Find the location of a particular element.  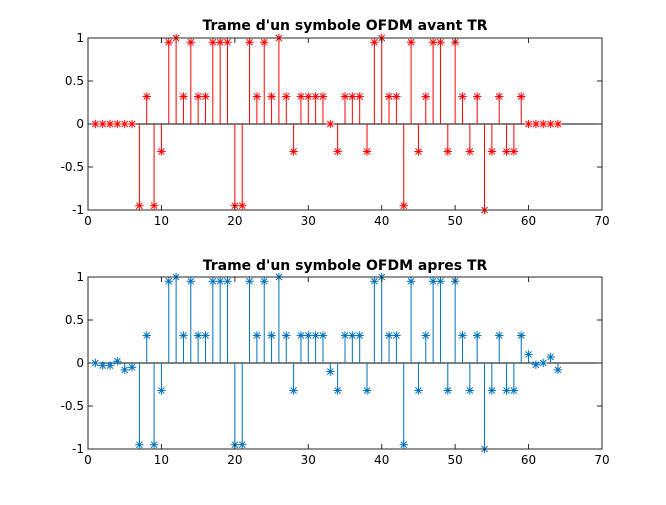

subplot-bottom-ytick-label: 0.5 is located at coordinates (74, 320).